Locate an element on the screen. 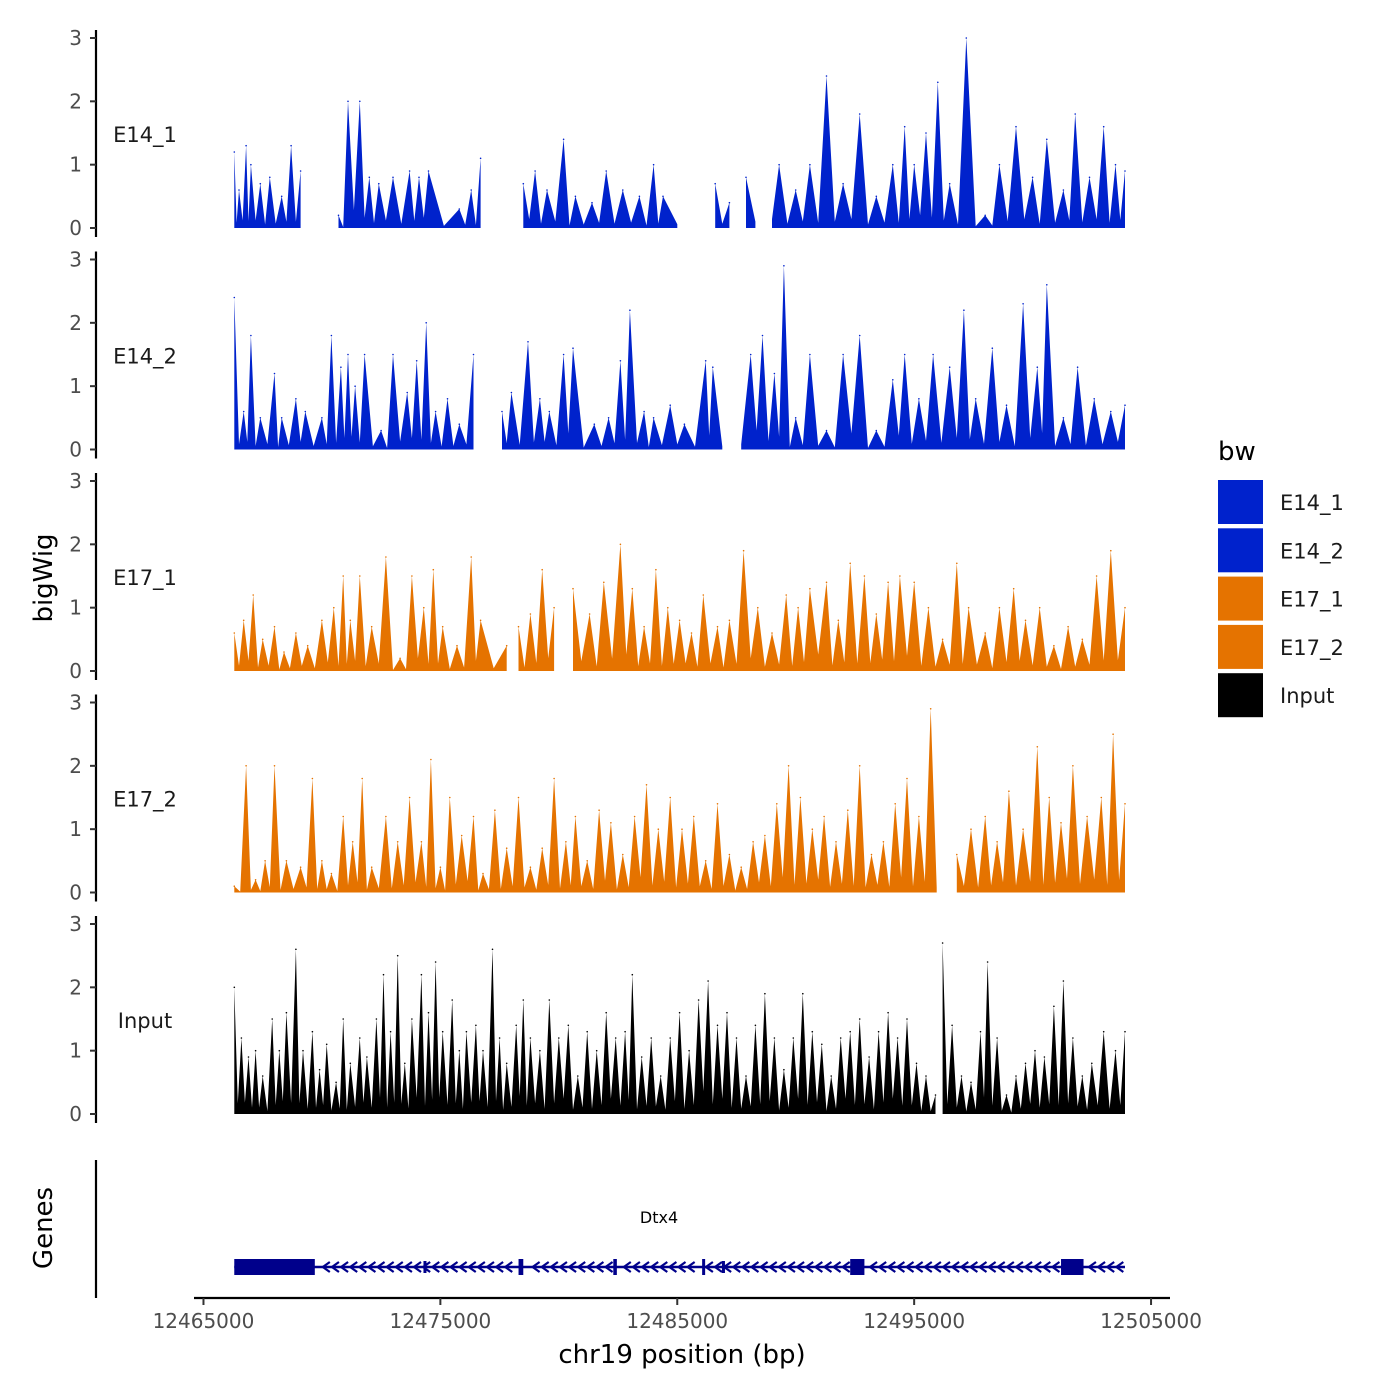  track-label: E14_1 is located at coordinates (145, 135).